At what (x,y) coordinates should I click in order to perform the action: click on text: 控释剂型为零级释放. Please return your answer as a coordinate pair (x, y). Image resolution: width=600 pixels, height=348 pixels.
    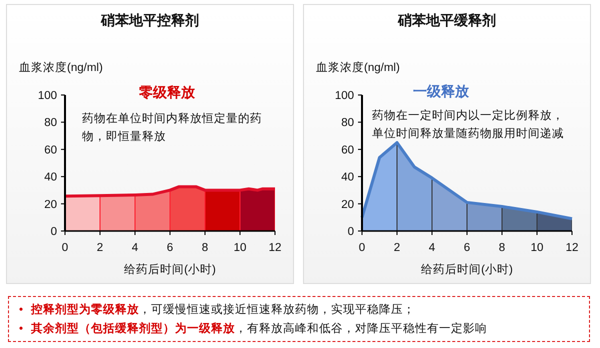
    Looking at the image, I should click on (85, 310).